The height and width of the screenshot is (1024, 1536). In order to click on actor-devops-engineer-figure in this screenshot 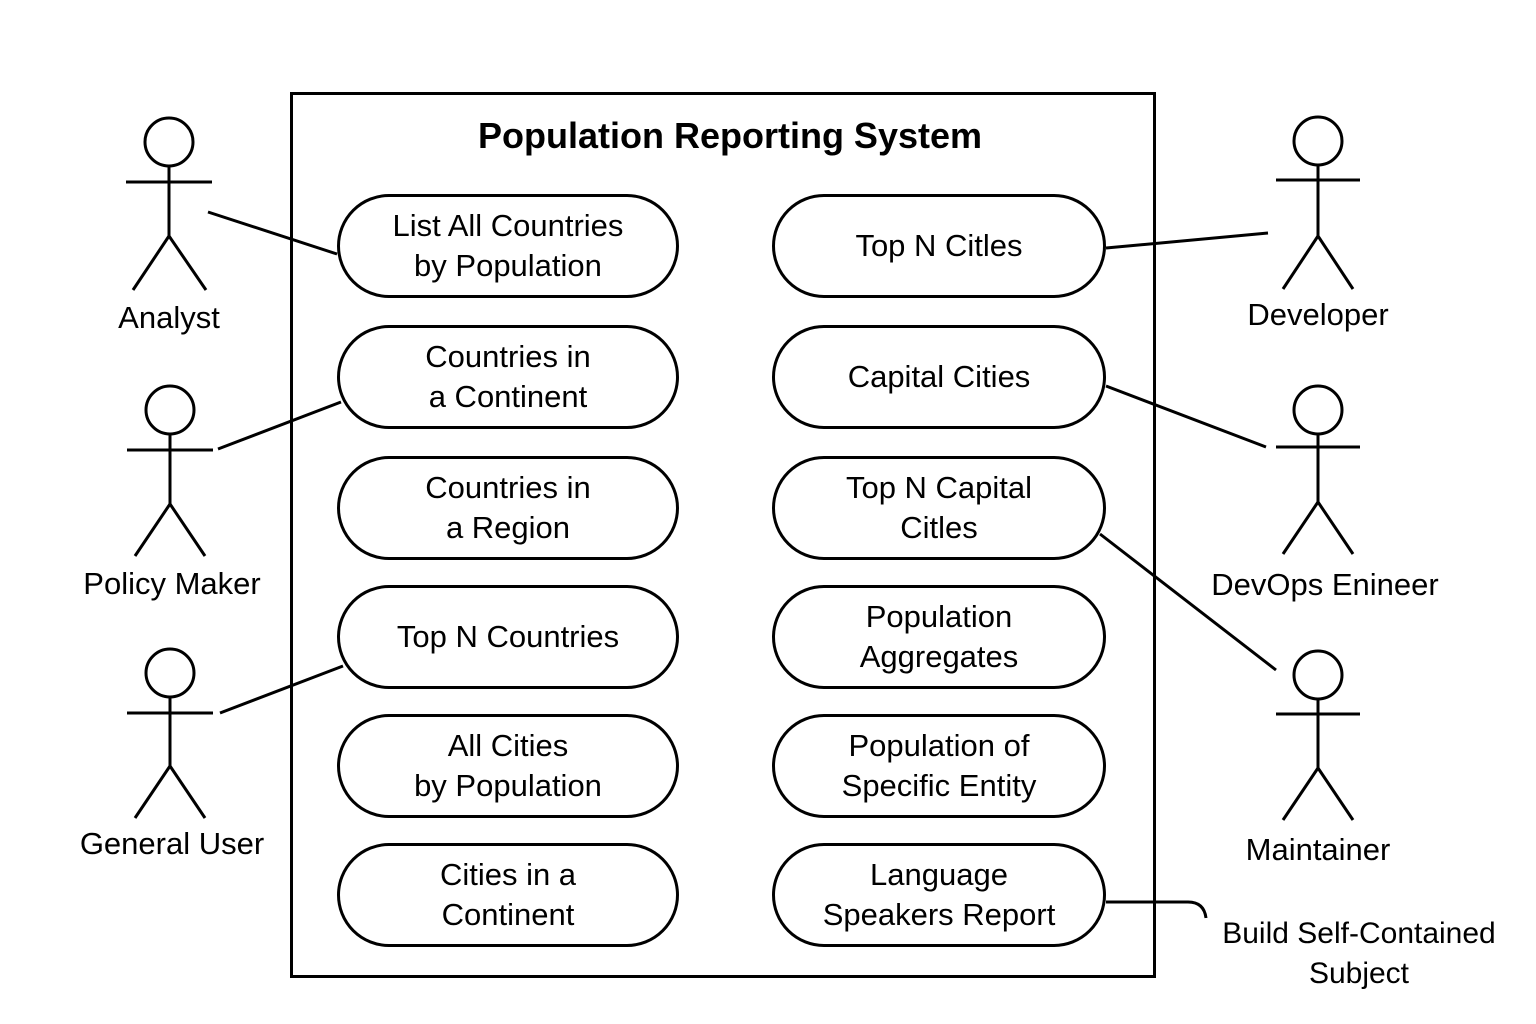, I will do `click(1318, 469)`.